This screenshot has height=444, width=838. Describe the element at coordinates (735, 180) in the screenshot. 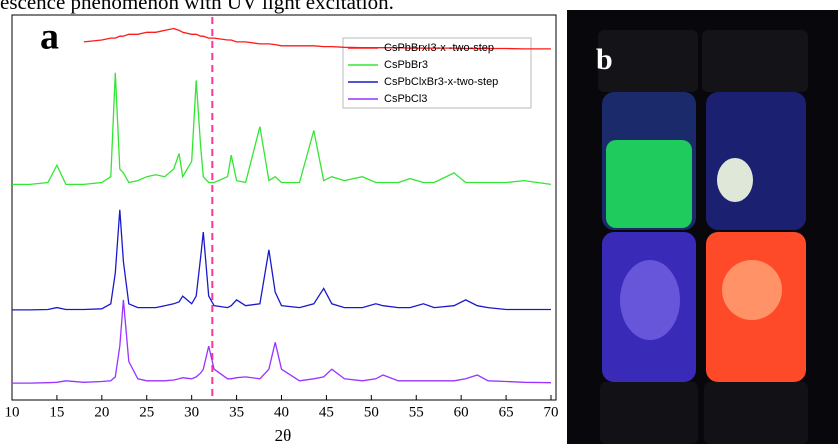

I see `glow-white` at that location.